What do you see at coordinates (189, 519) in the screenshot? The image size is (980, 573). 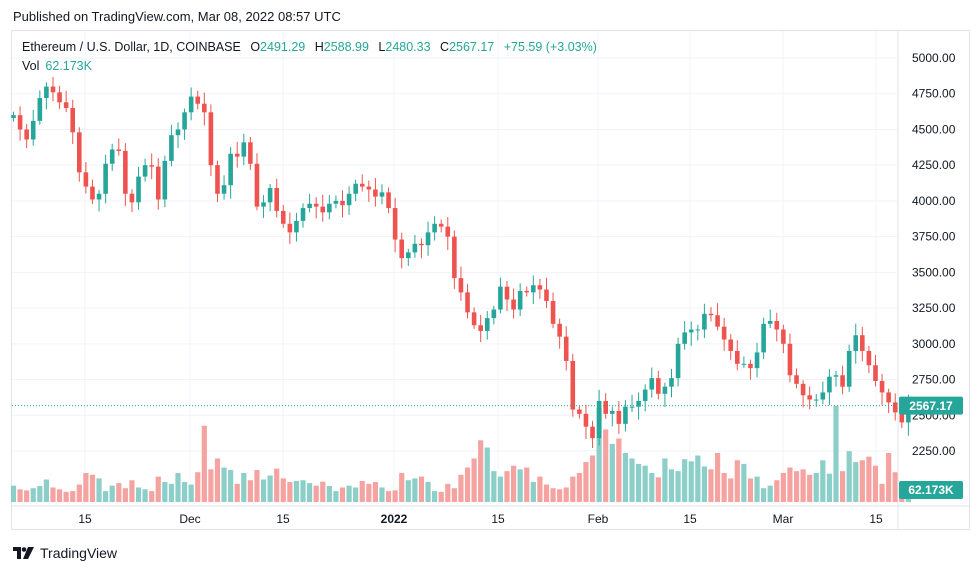 I see `x-tick-label: Dec` at bounding box center [189, 519].